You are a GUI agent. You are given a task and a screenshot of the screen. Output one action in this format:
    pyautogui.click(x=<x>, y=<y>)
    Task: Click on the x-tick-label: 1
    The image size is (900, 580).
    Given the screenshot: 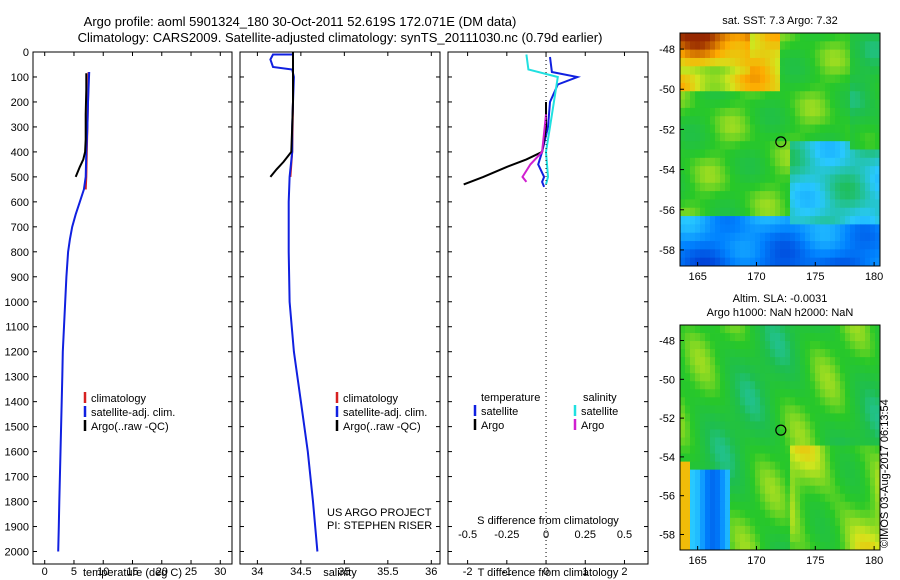 What is the action you would take?
    pyautogui.click(x=585, y=572)
    